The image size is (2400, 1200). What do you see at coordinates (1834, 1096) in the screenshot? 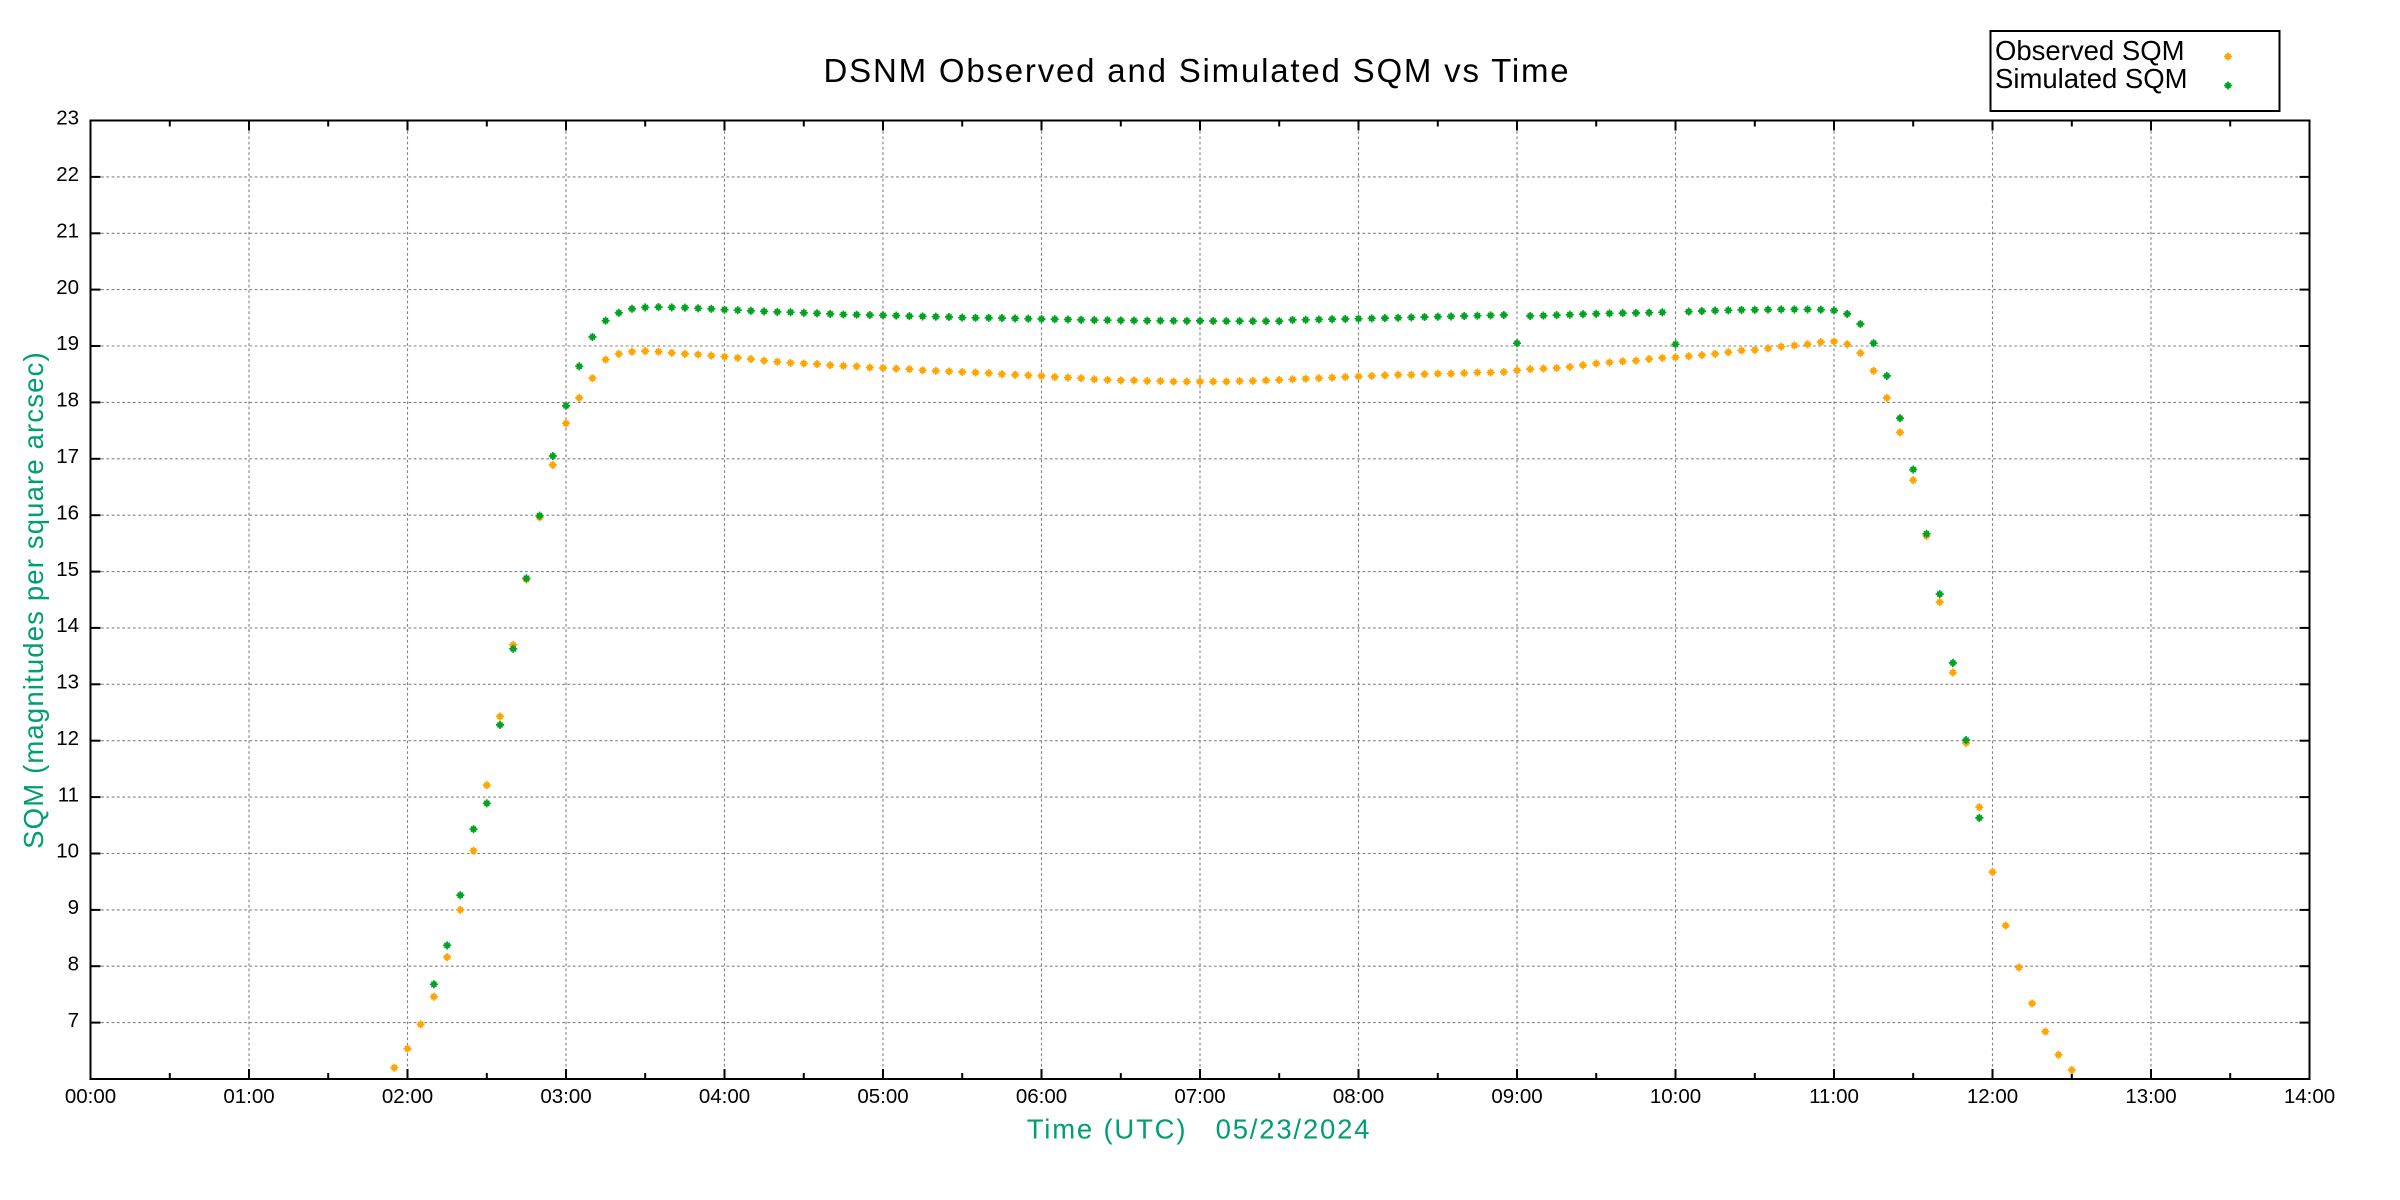
I see `svg-text: 11:00` at bounding box center [1834, 1096].